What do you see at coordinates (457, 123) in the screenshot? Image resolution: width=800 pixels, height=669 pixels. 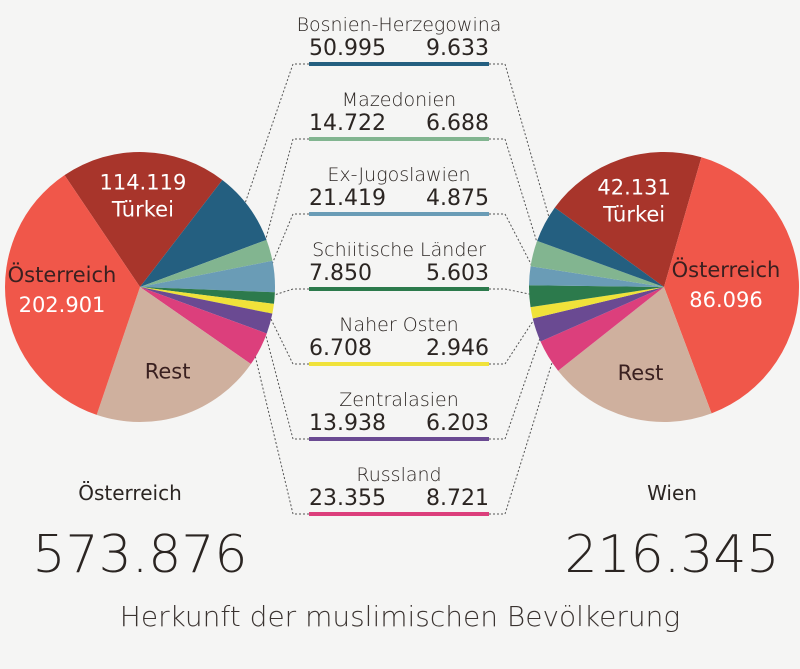 I see `legend-value-wien: 6.688` at bounding box center [457, 123].